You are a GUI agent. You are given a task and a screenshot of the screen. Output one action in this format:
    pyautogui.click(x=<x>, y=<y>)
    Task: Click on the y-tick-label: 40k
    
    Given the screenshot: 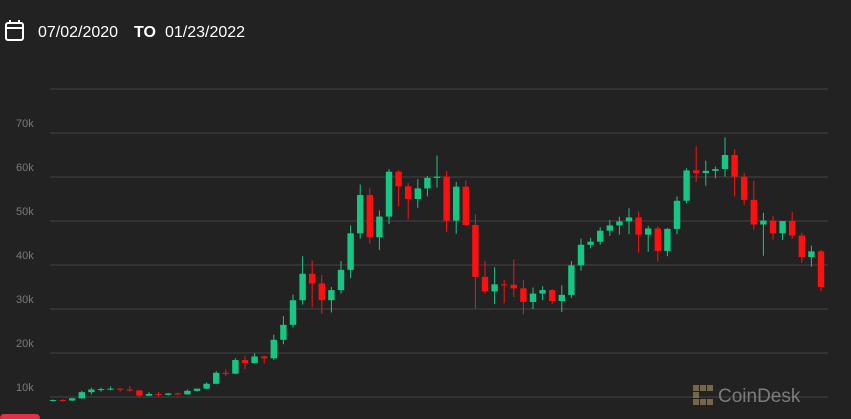 What is the action you would take?
    pyautogui.click(x=25, y=256)
    